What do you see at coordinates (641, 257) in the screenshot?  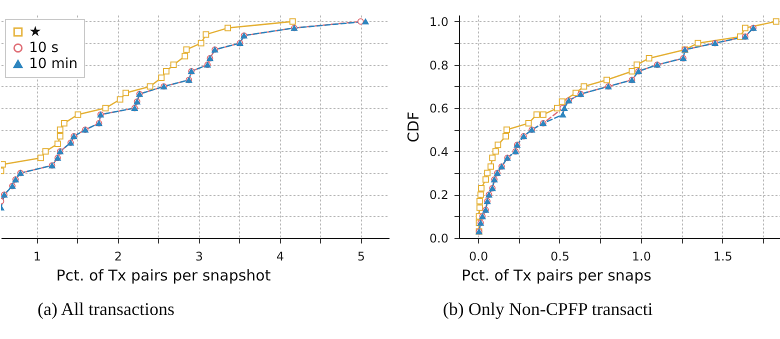 I see `x-tick-label: 1.0` at bounding box center [641, 257].